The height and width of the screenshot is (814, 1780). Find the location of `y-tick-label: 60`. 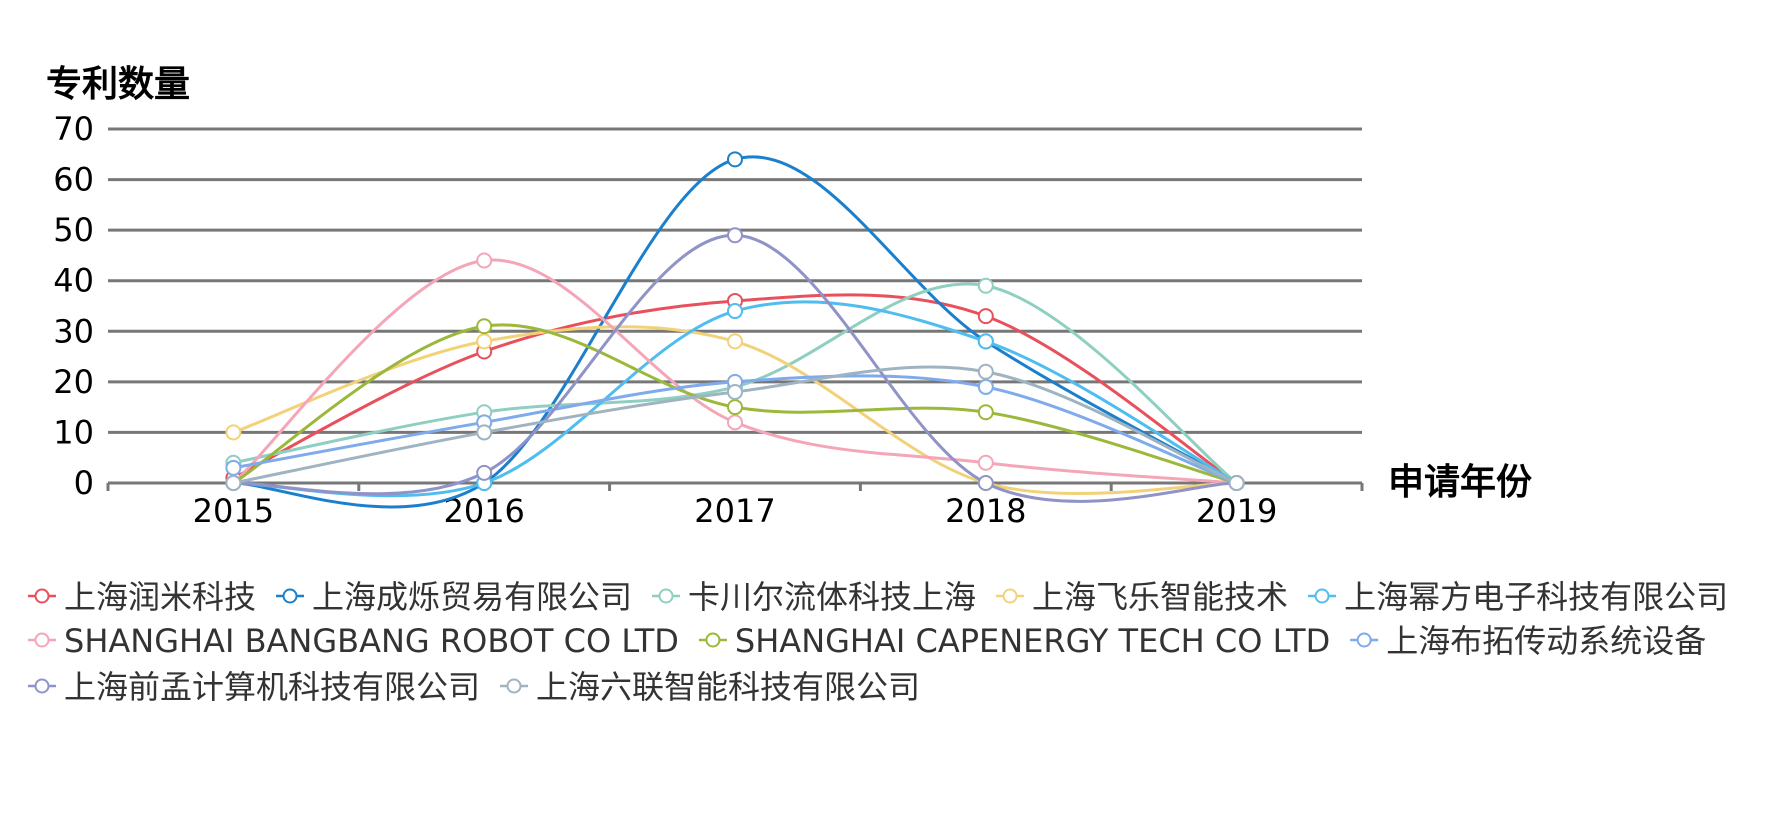

y-tick-label: 60 is located at coordinates (73, 180).